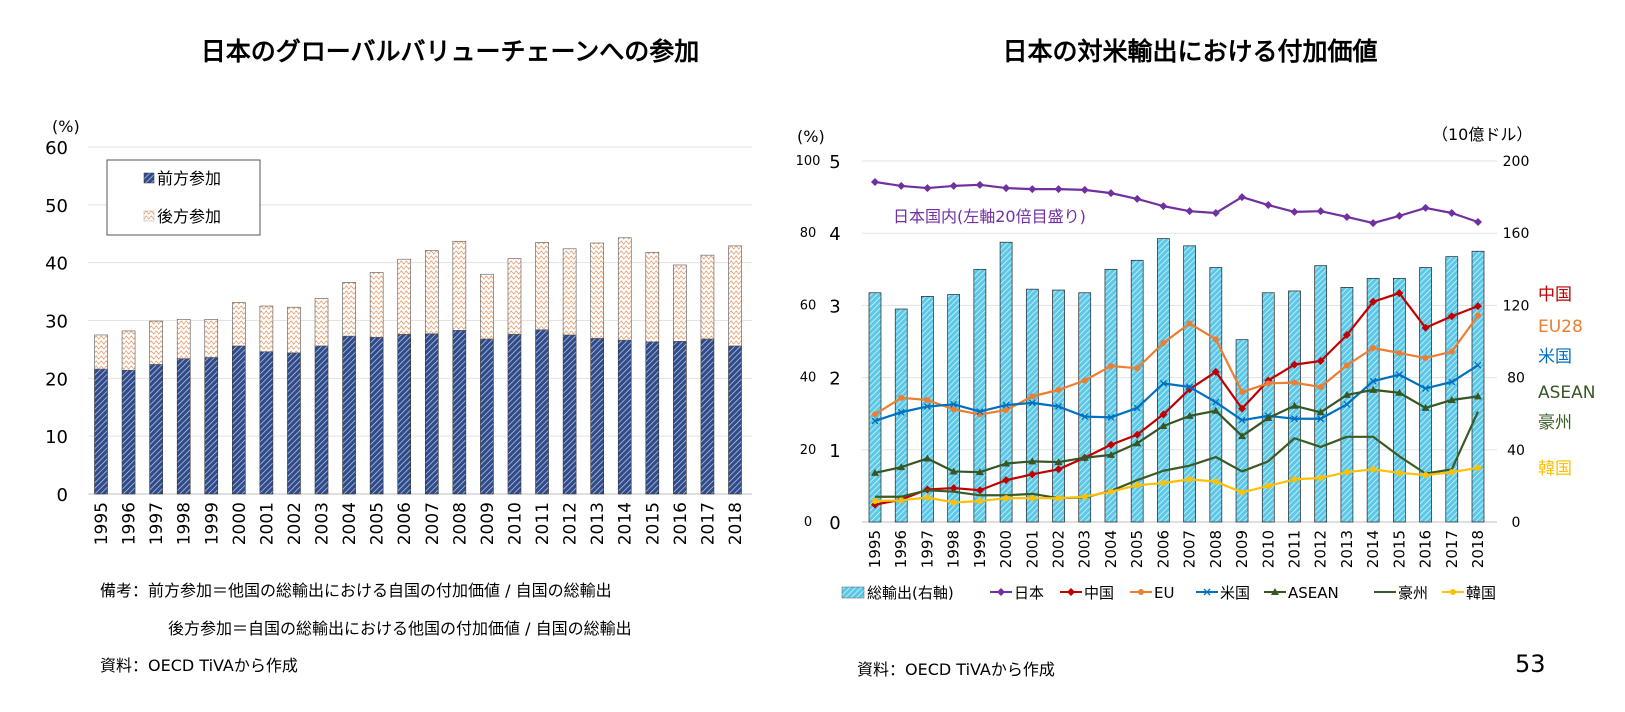 Image resolution: width=1625 pixels, height=712 pixels. I want to click on point-韓国-2014, so click(1373, 469).